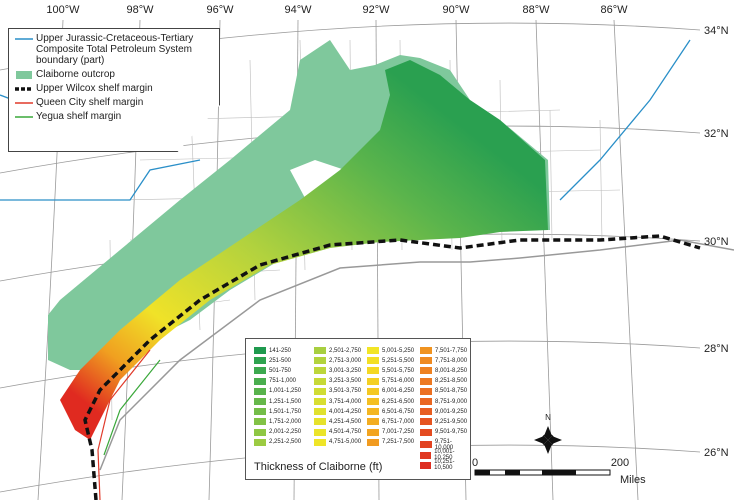  I want to click on longitude-label: 94°W, so click(298, 10).